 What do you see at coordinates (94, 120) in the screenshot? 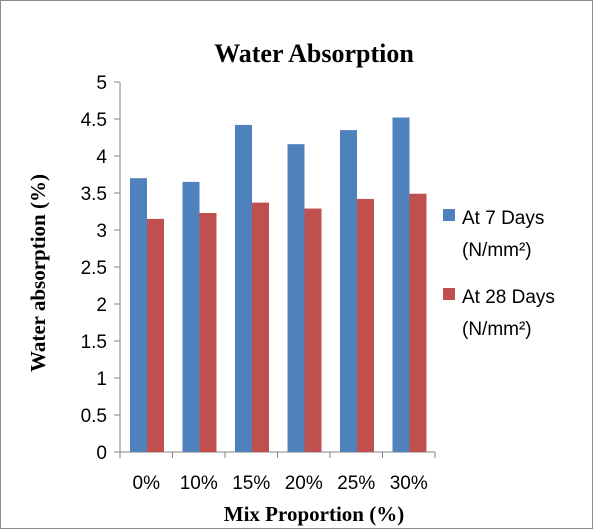
I see `y-tick-label: 4.5` at bounding box center [94, 120].